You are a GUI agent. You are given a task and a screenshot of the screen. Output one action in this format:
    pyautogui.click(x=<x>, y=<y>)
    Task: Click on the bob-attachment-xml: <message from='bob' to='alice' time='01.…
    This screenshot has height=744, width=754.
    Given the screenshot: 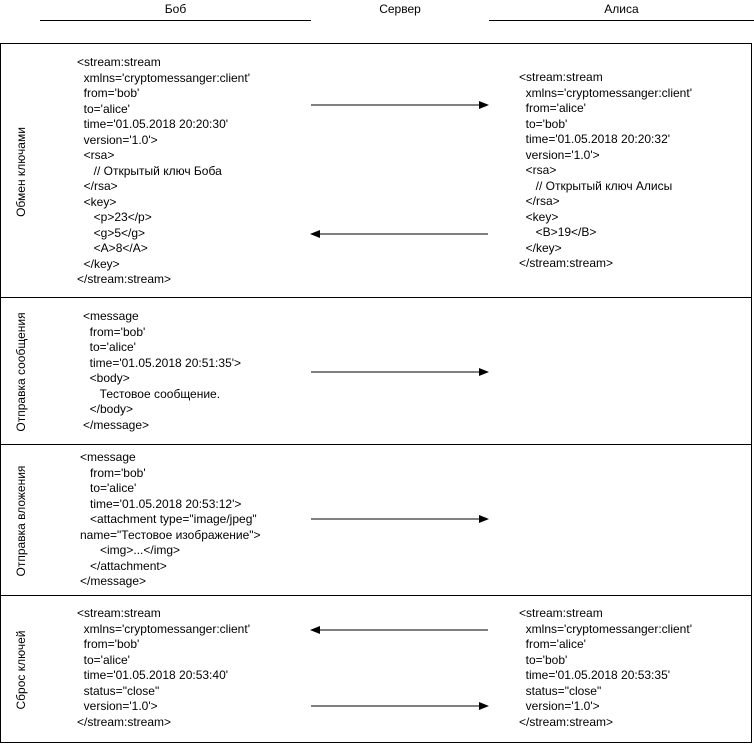 What is the action you would take?
    pyautogui.click(x=170, y=519)
    